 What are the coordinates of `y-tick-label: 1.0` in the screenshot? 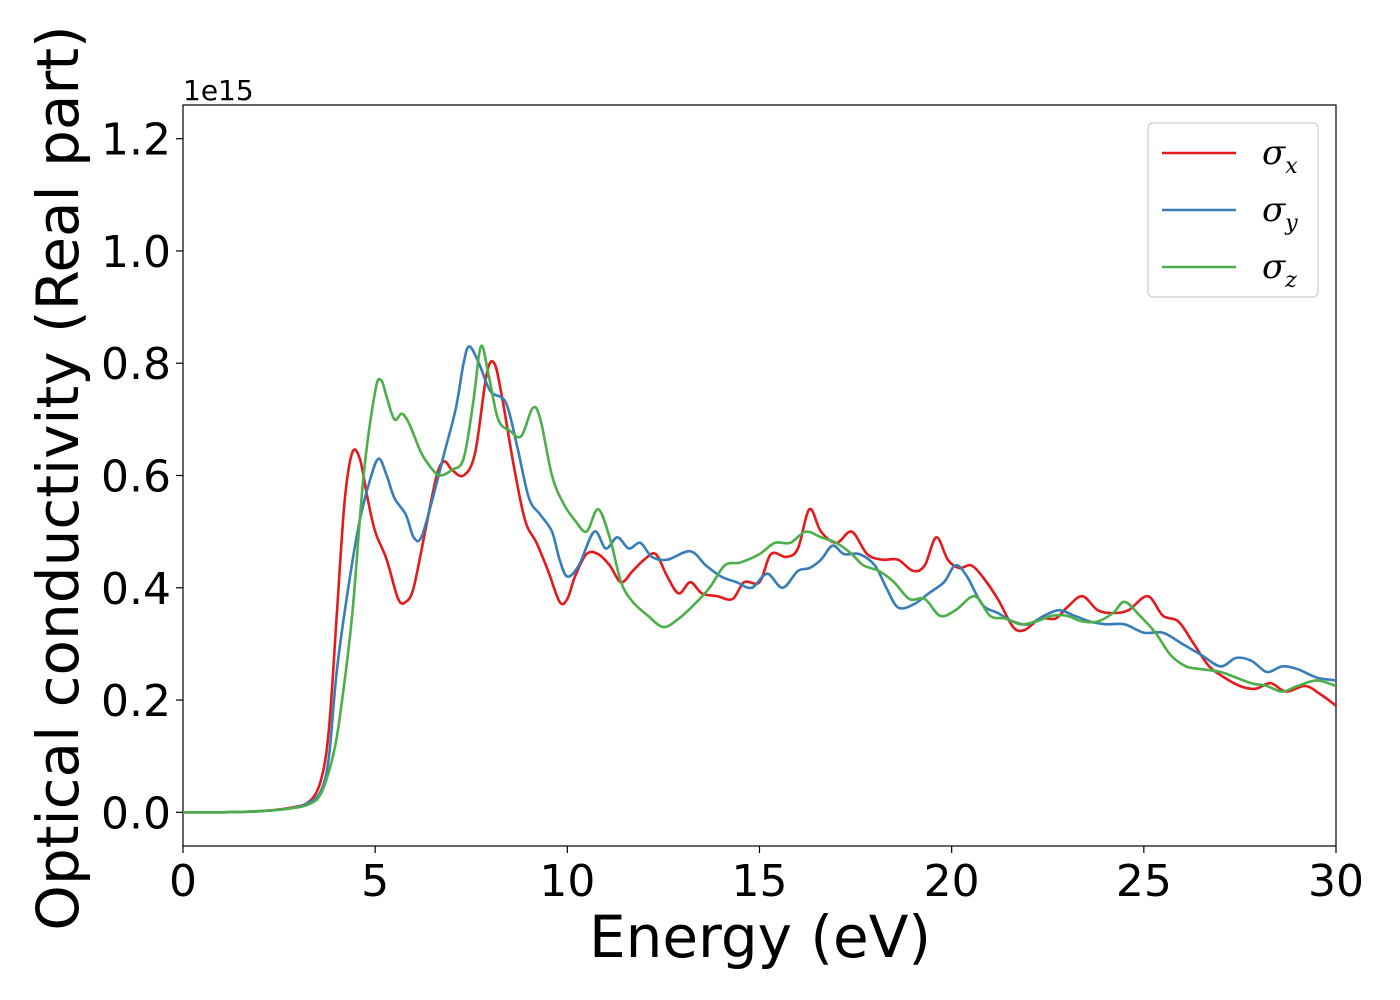 It's located at (136, 252).